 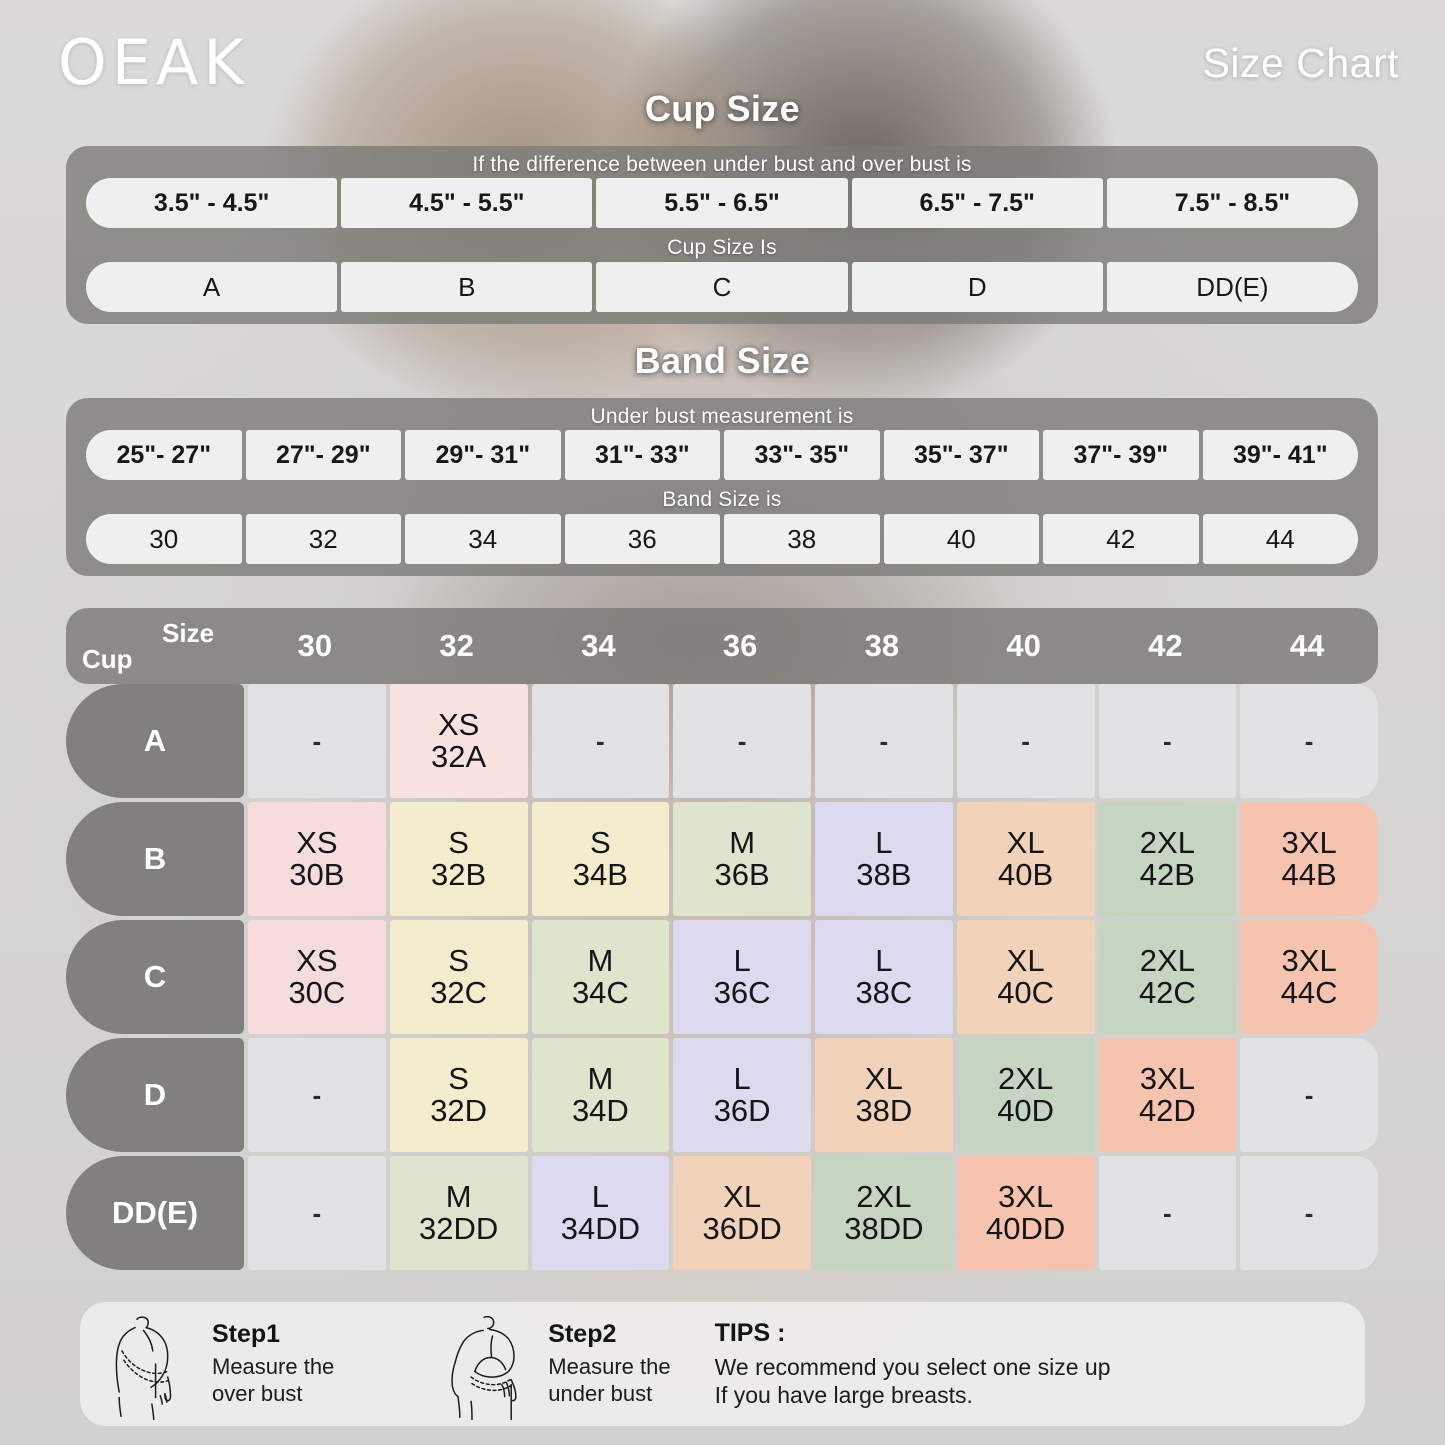 I want to click on band-value-chip-0: 30, so click(x=164, y=539).